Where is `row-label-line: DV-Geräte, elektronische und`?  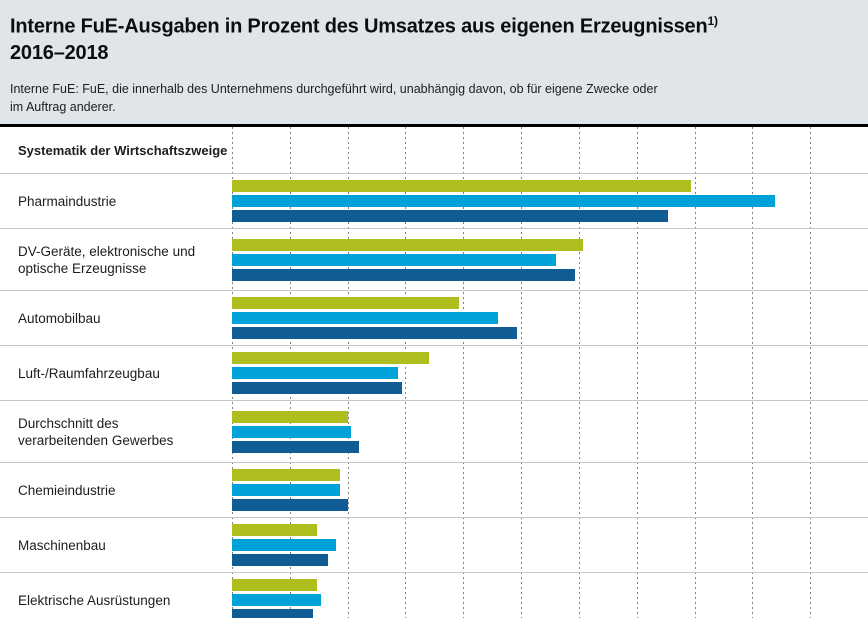 row-label-line: DV-Geräte, elektronische und is located at coordinates (107, 251).